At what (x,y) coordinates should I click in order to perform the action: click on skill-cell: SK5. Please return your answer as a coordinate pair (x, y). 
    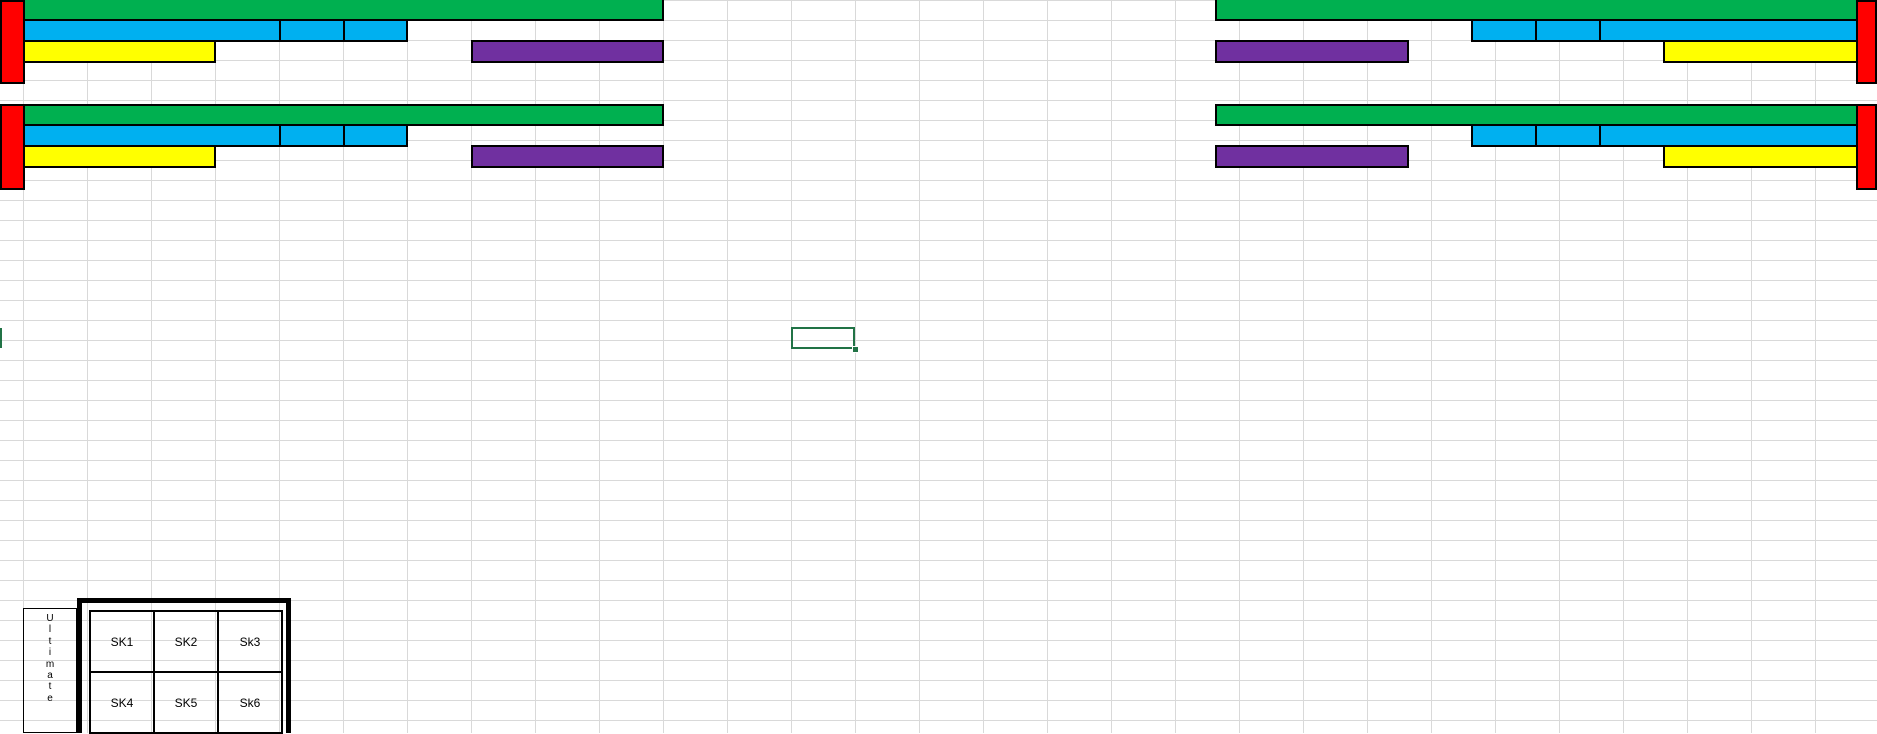
    Looking at the image, I should click on (186, 702).